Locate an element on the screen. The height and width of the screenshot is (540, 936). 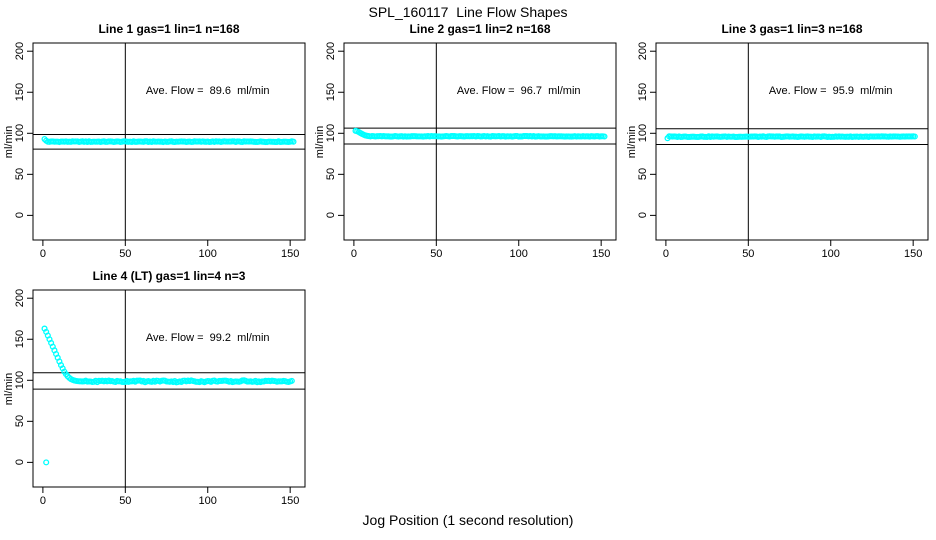
panel-title: Line 1 gas=1 lin=1 n=168 is located at coordinates (169, 29).